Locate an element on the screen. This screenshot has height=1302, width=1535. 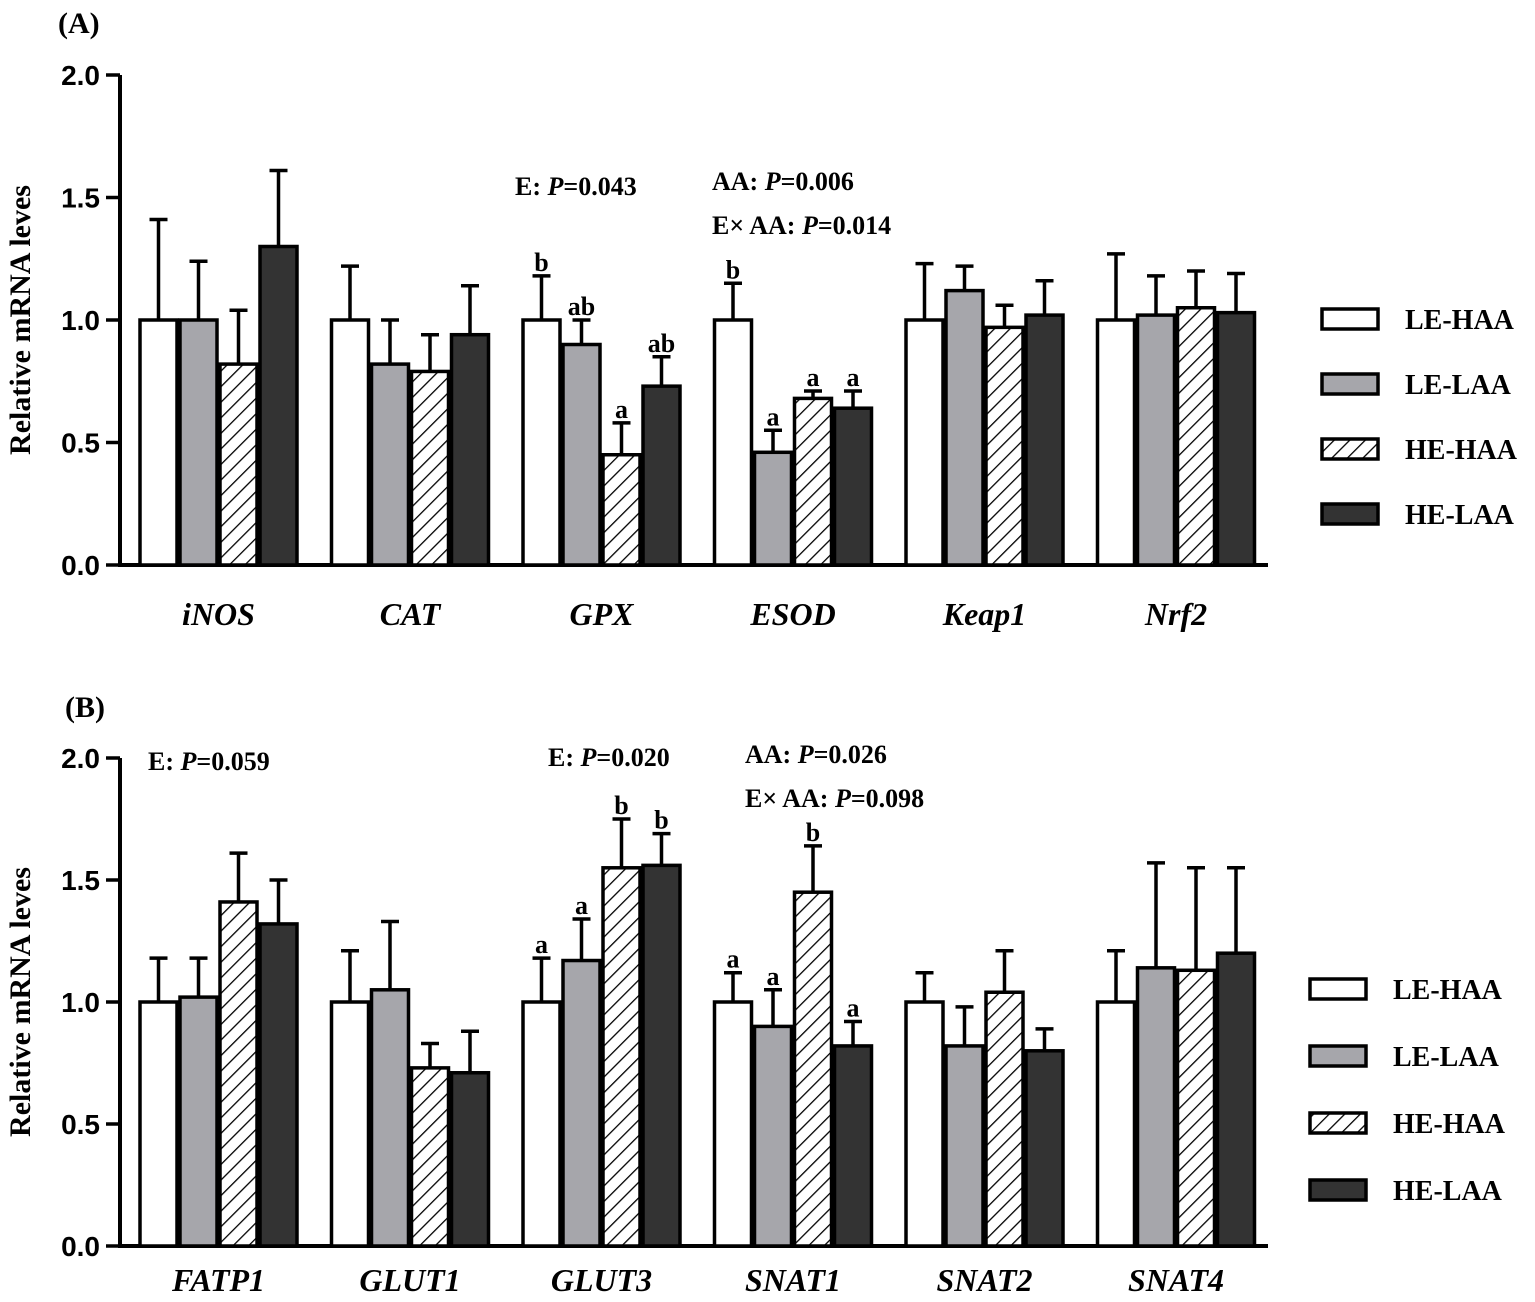
bar-le-haa-gpx is located at coordinates (541, 442).